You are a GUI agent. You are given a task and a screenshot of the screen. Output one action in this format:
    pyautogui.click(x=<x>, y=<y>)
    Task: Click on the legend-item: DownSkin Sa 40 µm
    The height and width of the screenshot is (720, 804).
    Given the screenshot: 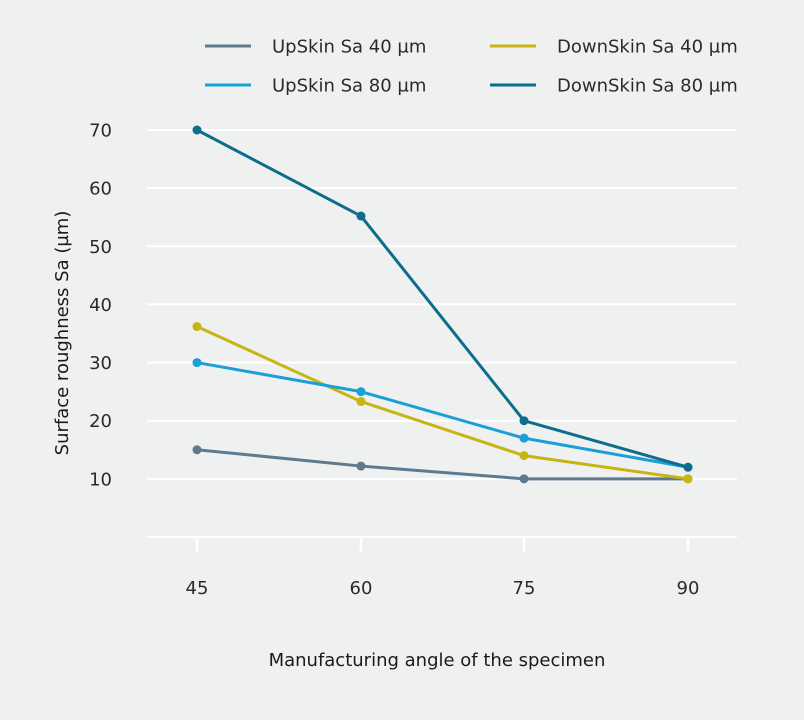 What is the action you would take?
    pyautogui.click(x=614, y=47)
    